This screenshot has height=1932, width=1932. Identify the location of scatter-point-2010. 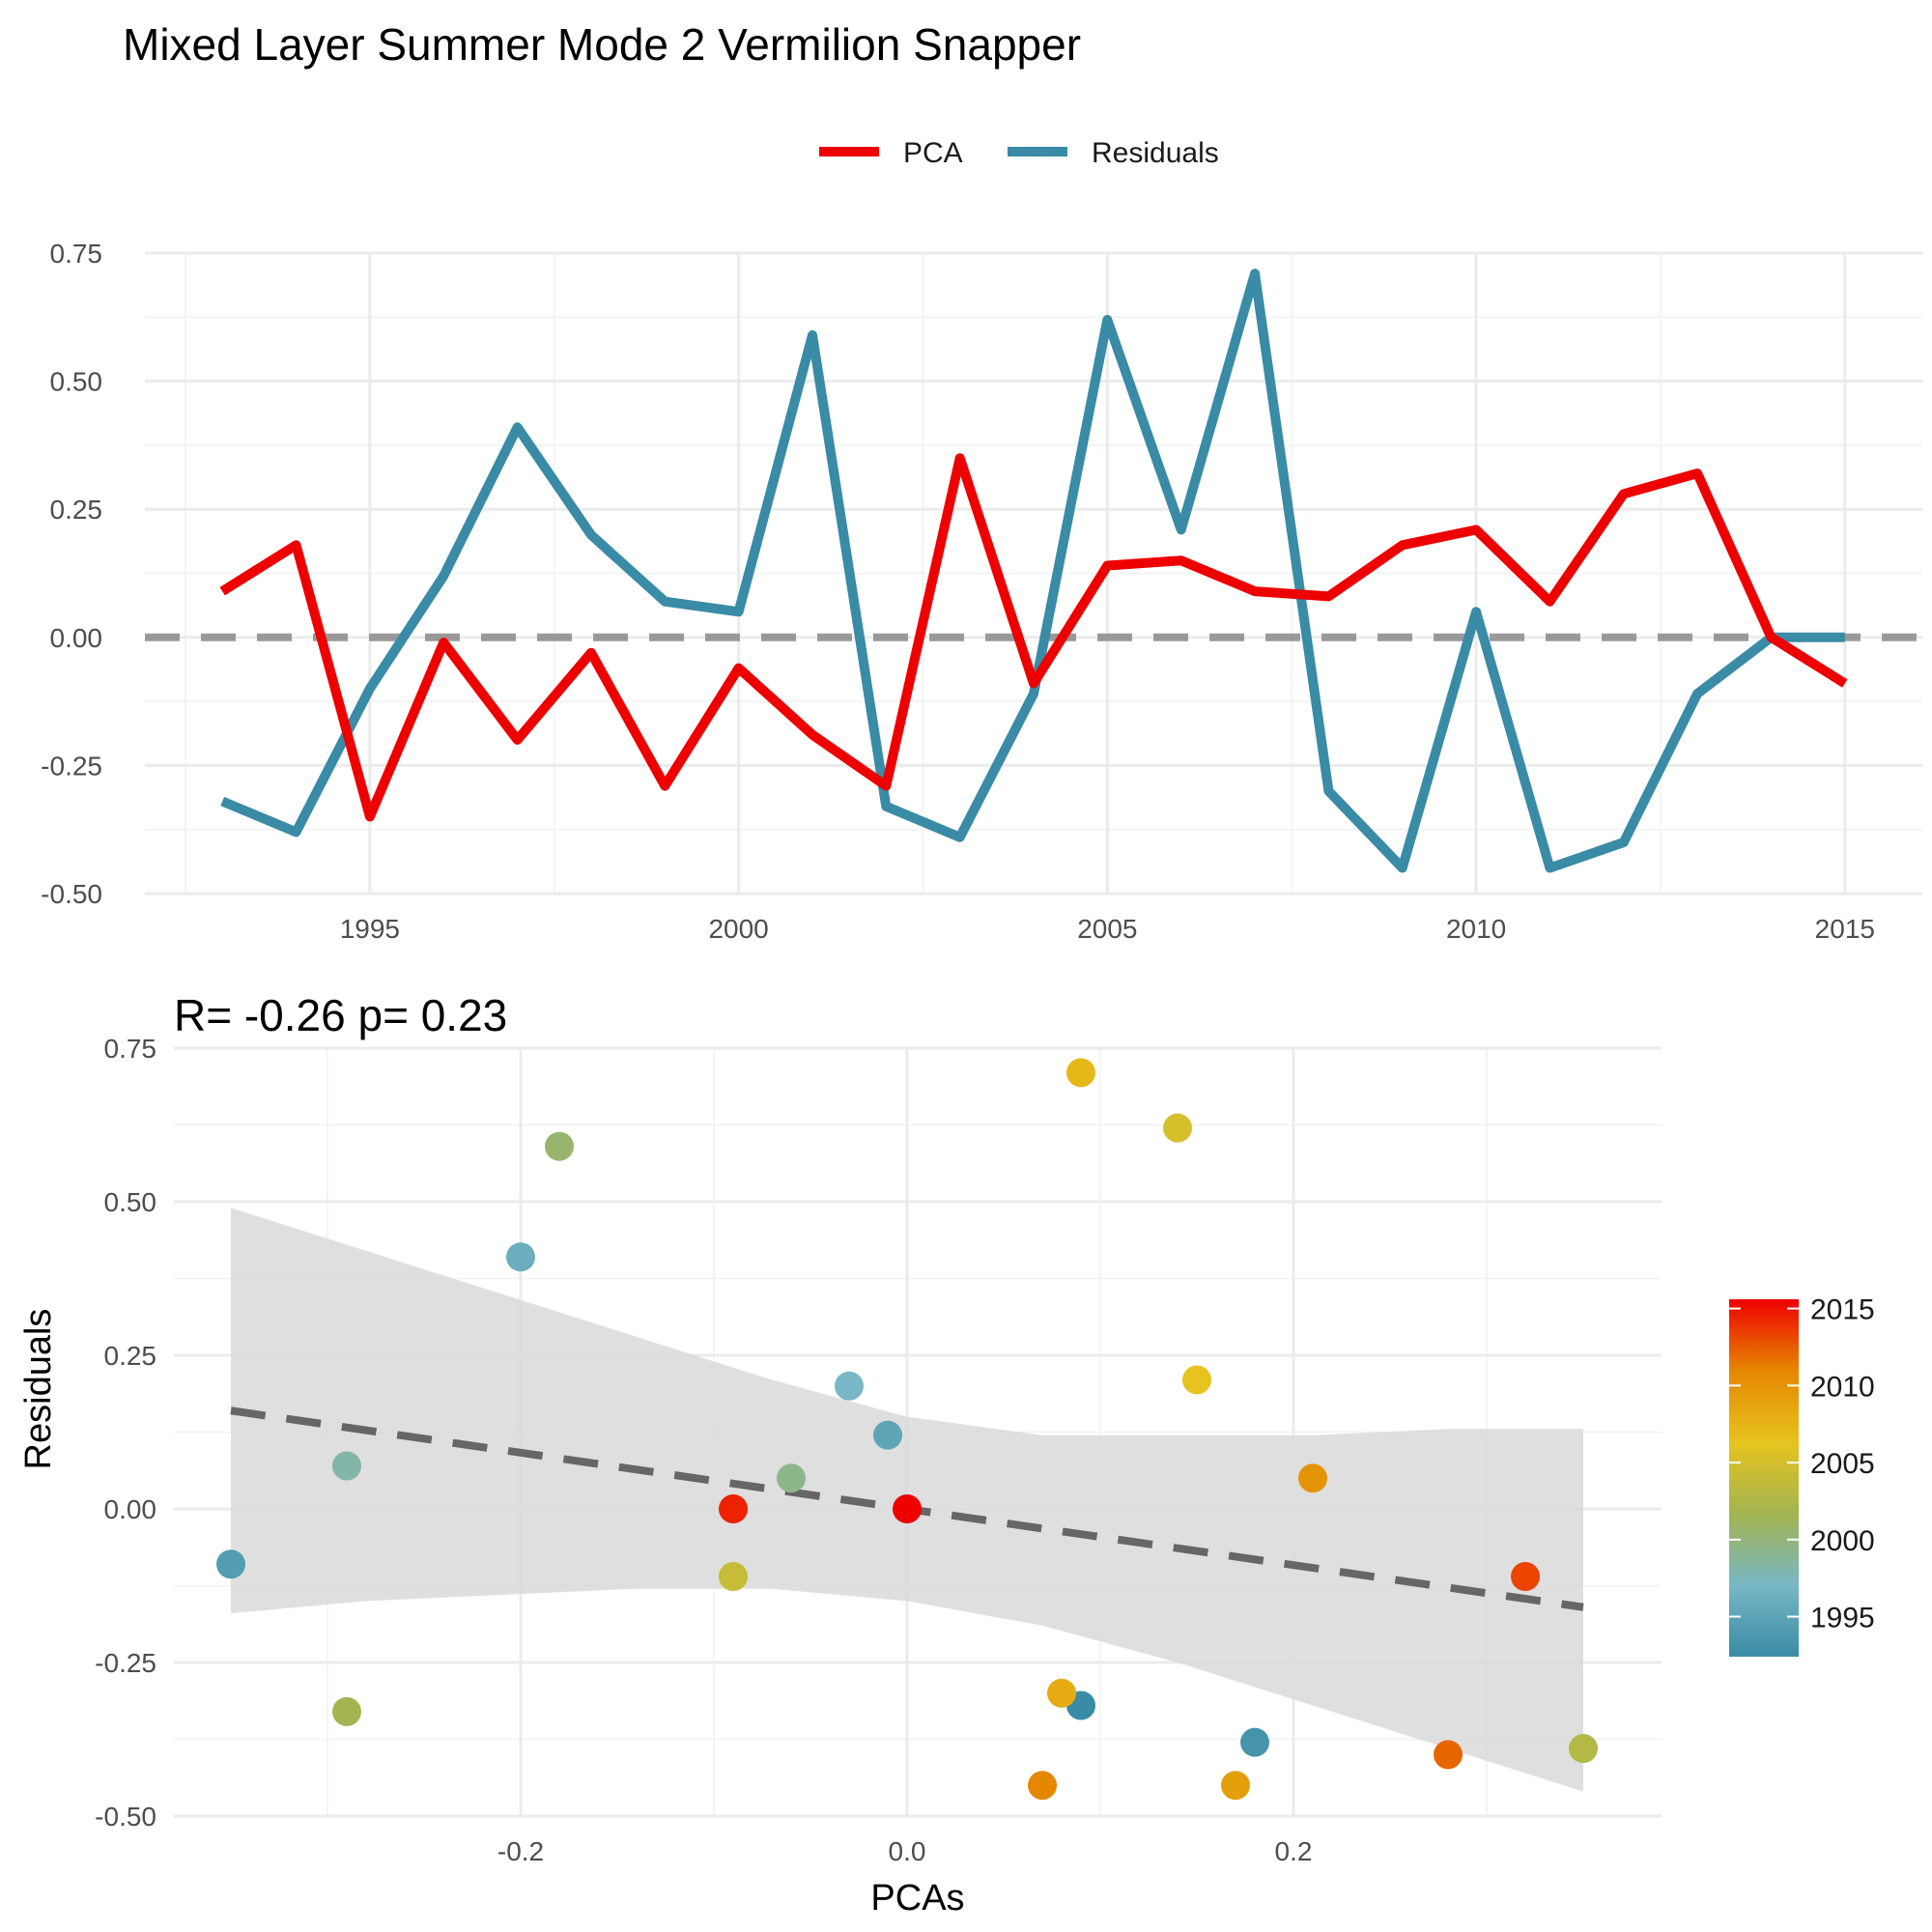
(1312, 1478).